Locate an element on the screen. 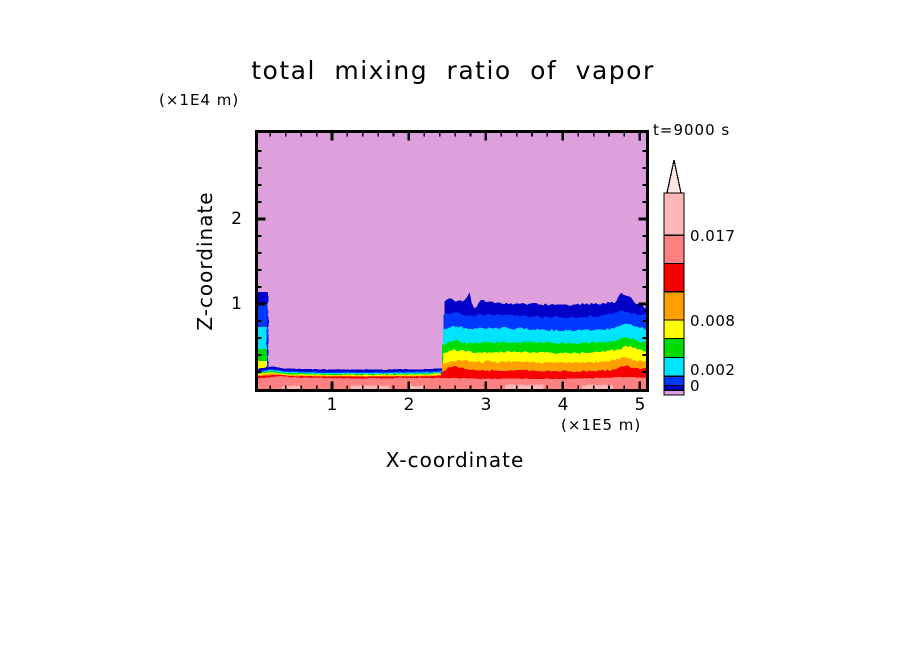 Image resolution: width=904 pixels, height=654 pixels. time-label: t=9000 s is located at coordinates (692, 130).